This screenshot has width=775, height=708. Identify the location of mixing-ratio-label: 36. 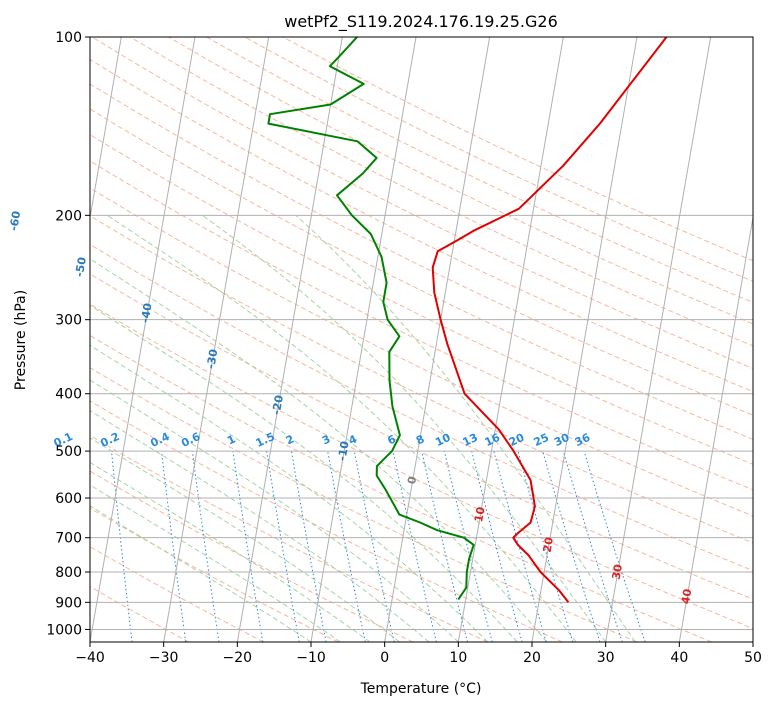
(583, 440).